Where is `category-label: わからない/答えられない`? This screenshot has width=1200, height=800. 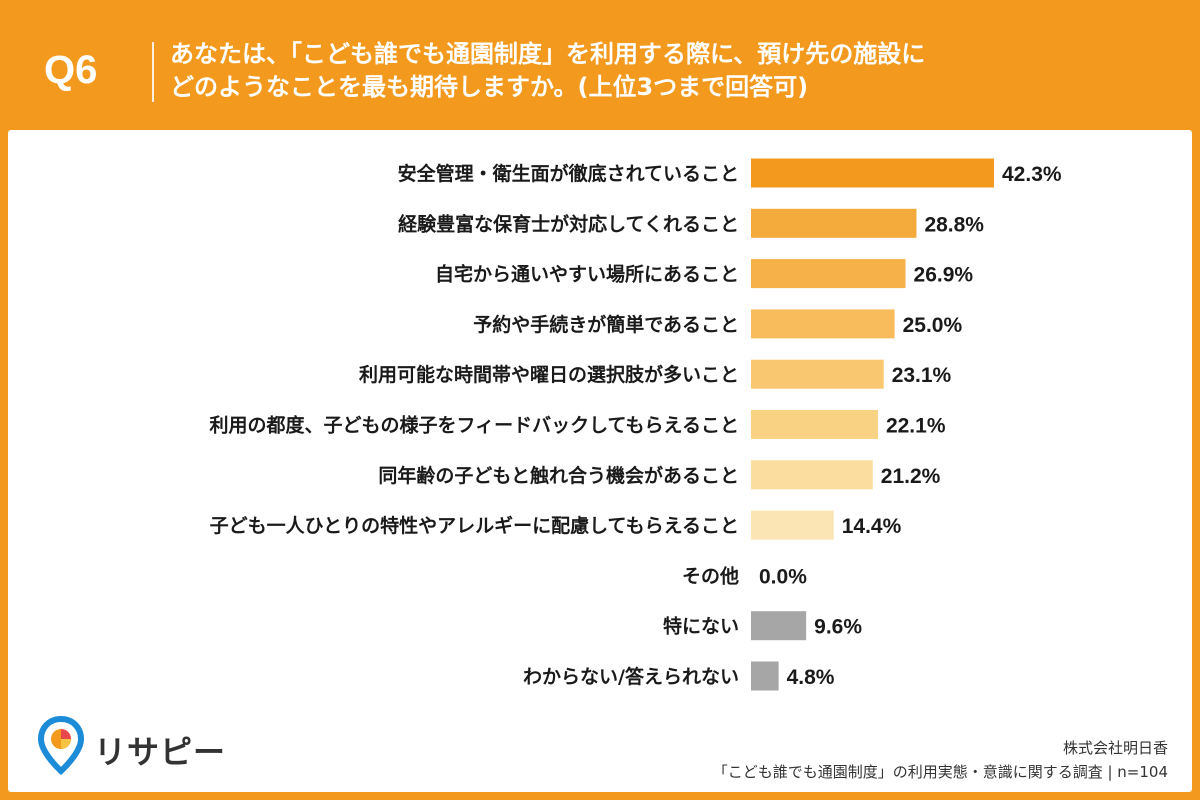 category-label: わからない/答えられない is located at coordinates (631, 676).